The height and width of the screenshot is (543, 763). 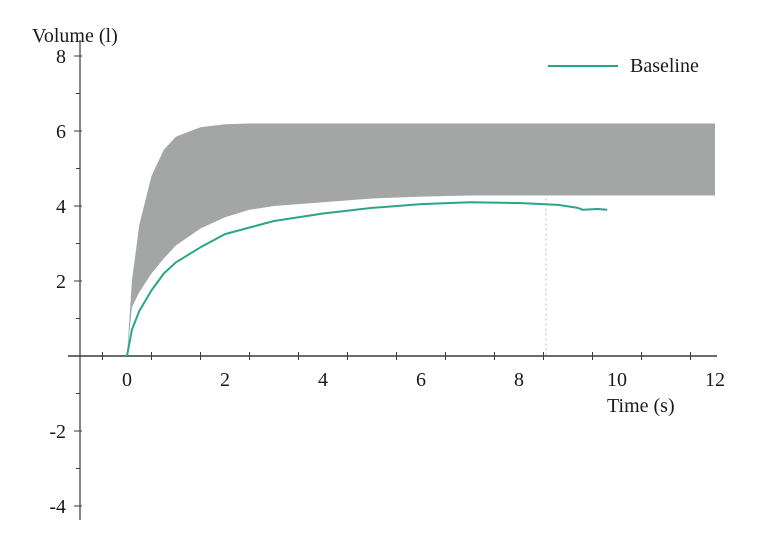 I want to click on y-tick-label: 6, so click(x=61, y=132).